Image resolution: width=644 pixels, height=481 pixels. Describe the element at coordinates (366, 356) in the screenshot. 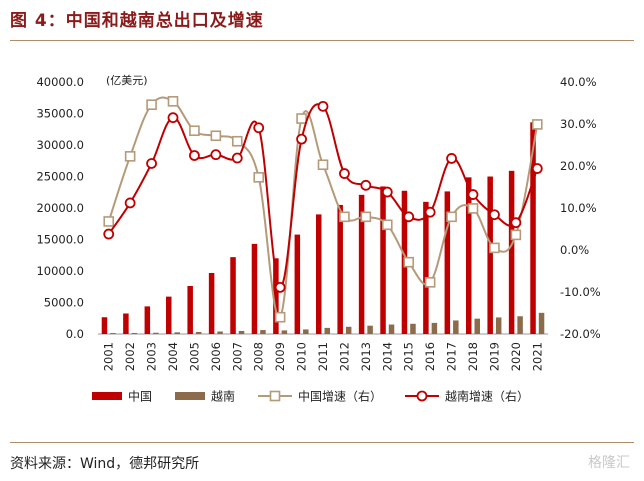

I see `x-tick-label: 2013` at that location.